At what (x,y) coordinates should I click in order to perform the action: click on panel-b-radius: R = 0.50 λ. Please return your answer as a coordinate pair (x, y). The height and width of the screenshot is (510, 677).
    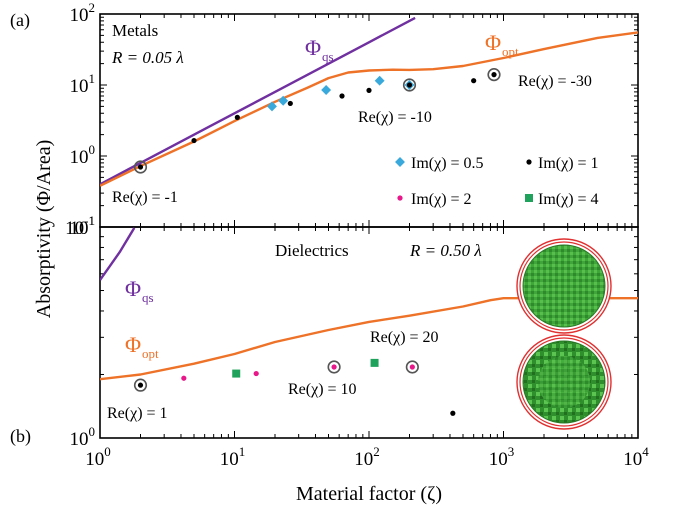
    Looking at the image, I should click on (445, 250).